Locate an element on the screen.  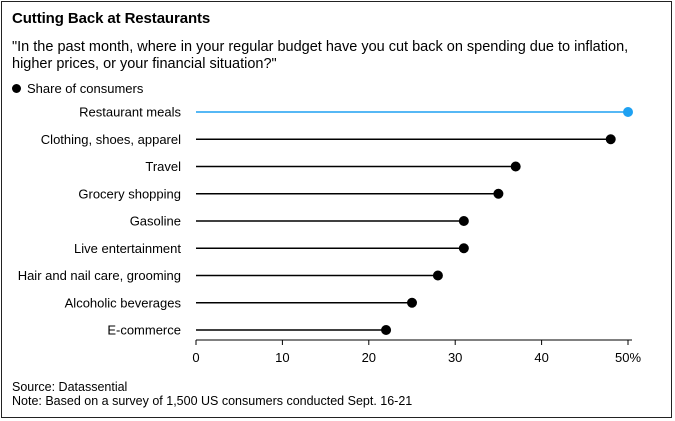
legend: Share of consumers is located at coordinates (77, 88).